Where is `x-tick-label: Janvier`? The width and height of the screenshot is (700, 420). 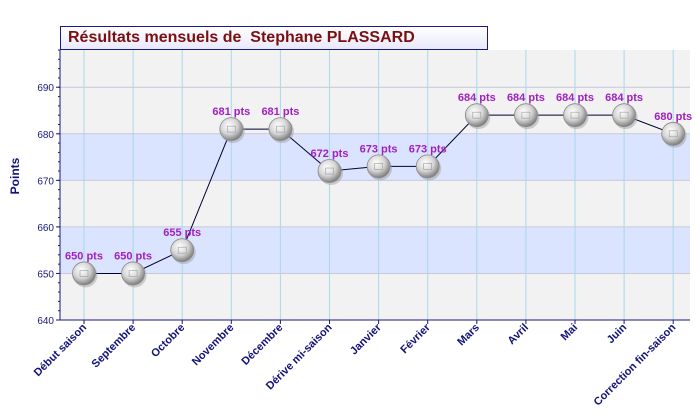
x-tick-label: Janvier is located at coordinates (366, 339).